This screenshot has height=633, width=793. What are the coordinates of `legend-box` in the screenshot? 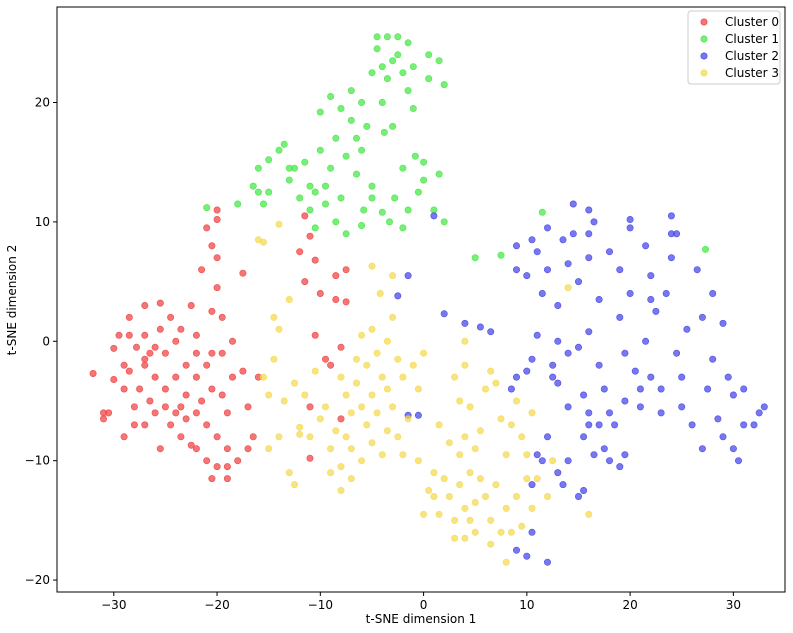 It's located at (734, 47).